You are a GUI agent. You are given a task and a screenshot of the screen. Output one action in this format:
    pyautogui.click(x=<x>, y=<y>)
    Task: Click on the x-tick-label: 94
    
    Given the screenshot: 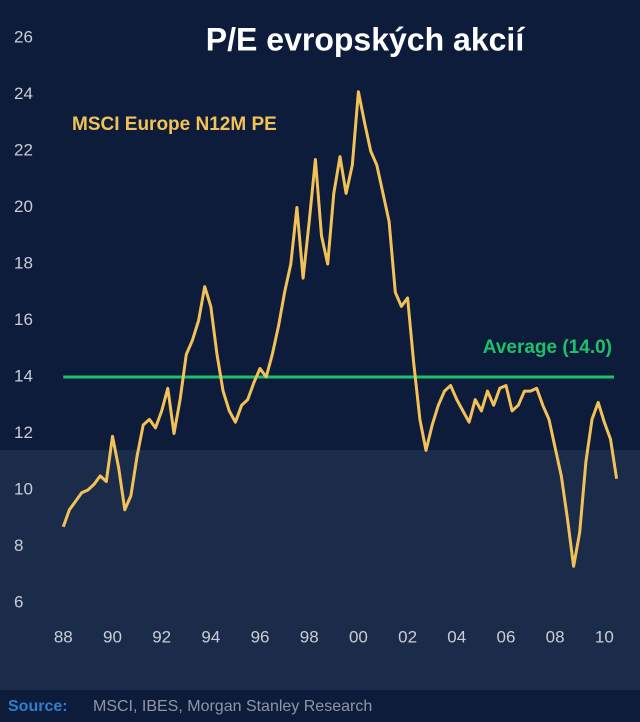 What is the action you would take?
    pyautogui.click(x=210, y=636)
    